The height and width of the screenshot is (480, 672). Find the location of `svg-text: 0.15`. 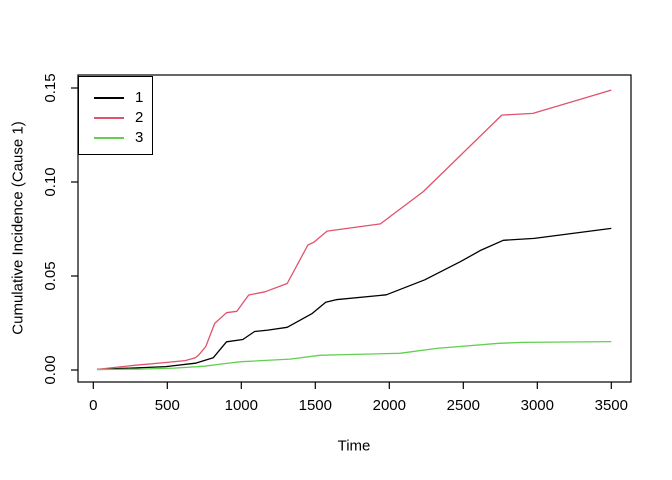

svg-text: 0.15 is located at coordinates (50, 87).